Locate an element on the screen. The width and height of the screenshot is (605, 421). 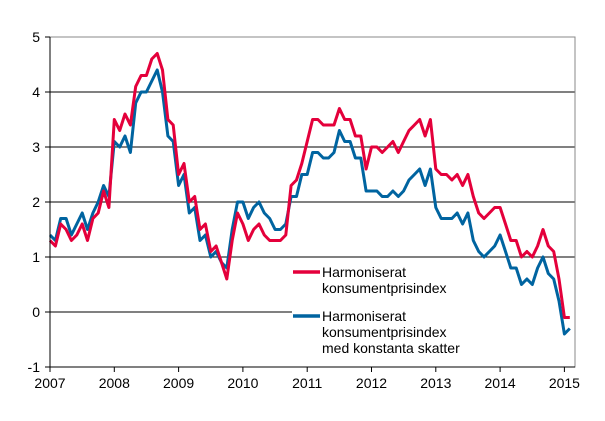
y-tick-label: -1 is located at coordinates (34, 367).